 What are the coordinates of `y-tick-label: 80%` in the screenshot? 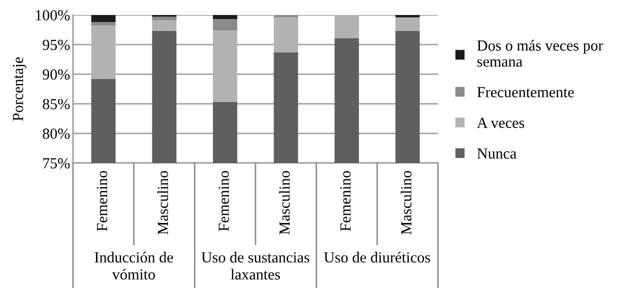 It's located at (56, 133).